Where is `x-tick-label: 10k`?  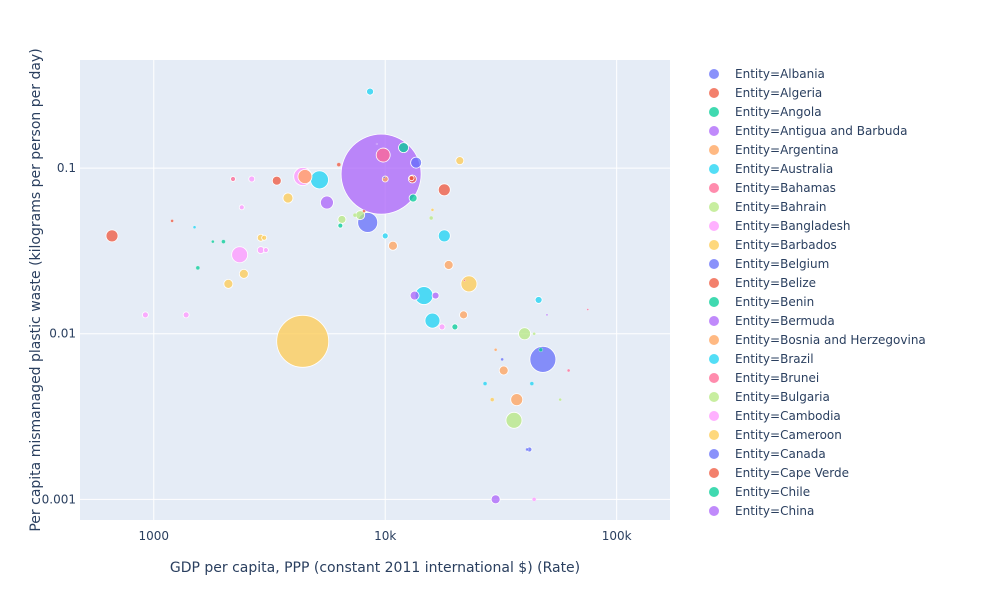 x-tick-label: 10k is located at coordinates (385, 536).